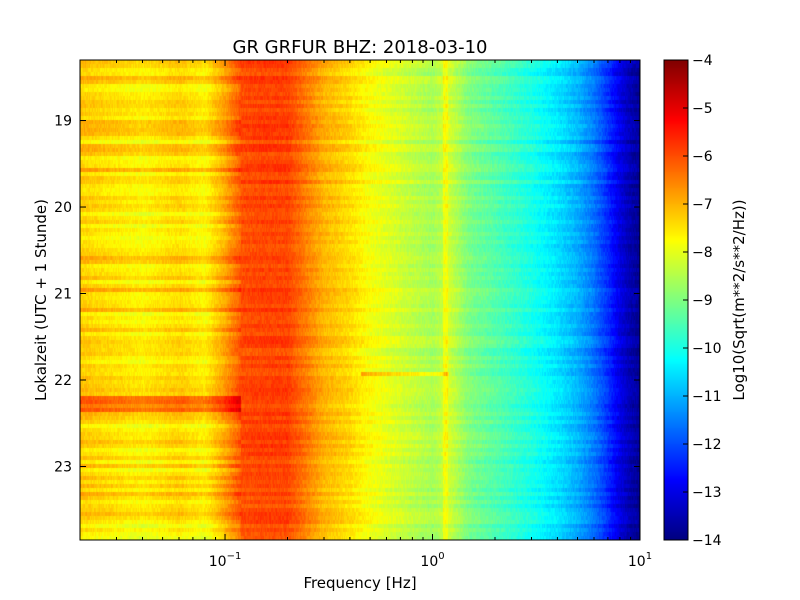 The width and height of the screenshot is (800, 600). I want to click on colorbar-tick-label: −11, so click(707, 397).